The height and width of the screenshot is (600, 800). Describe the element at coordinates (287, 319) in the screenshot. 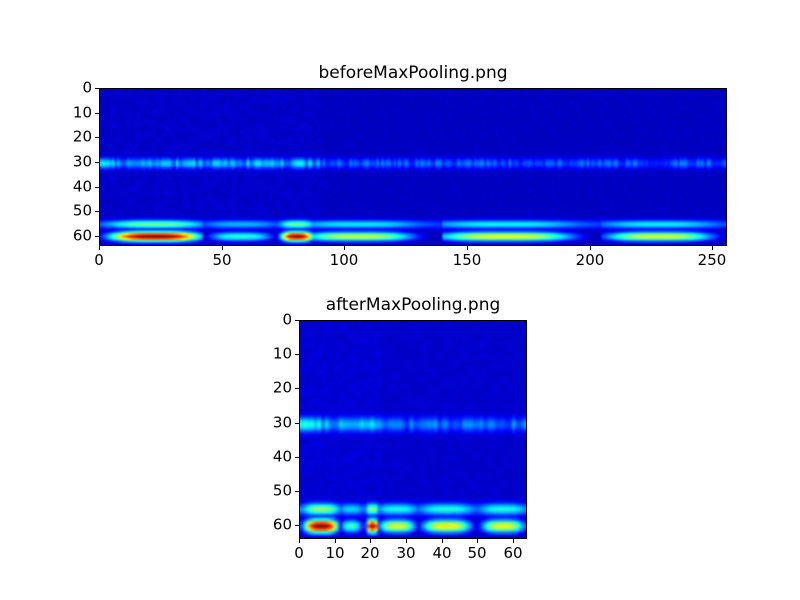

I see `ytick-label-after-max-pooling-0: 0` at that location.